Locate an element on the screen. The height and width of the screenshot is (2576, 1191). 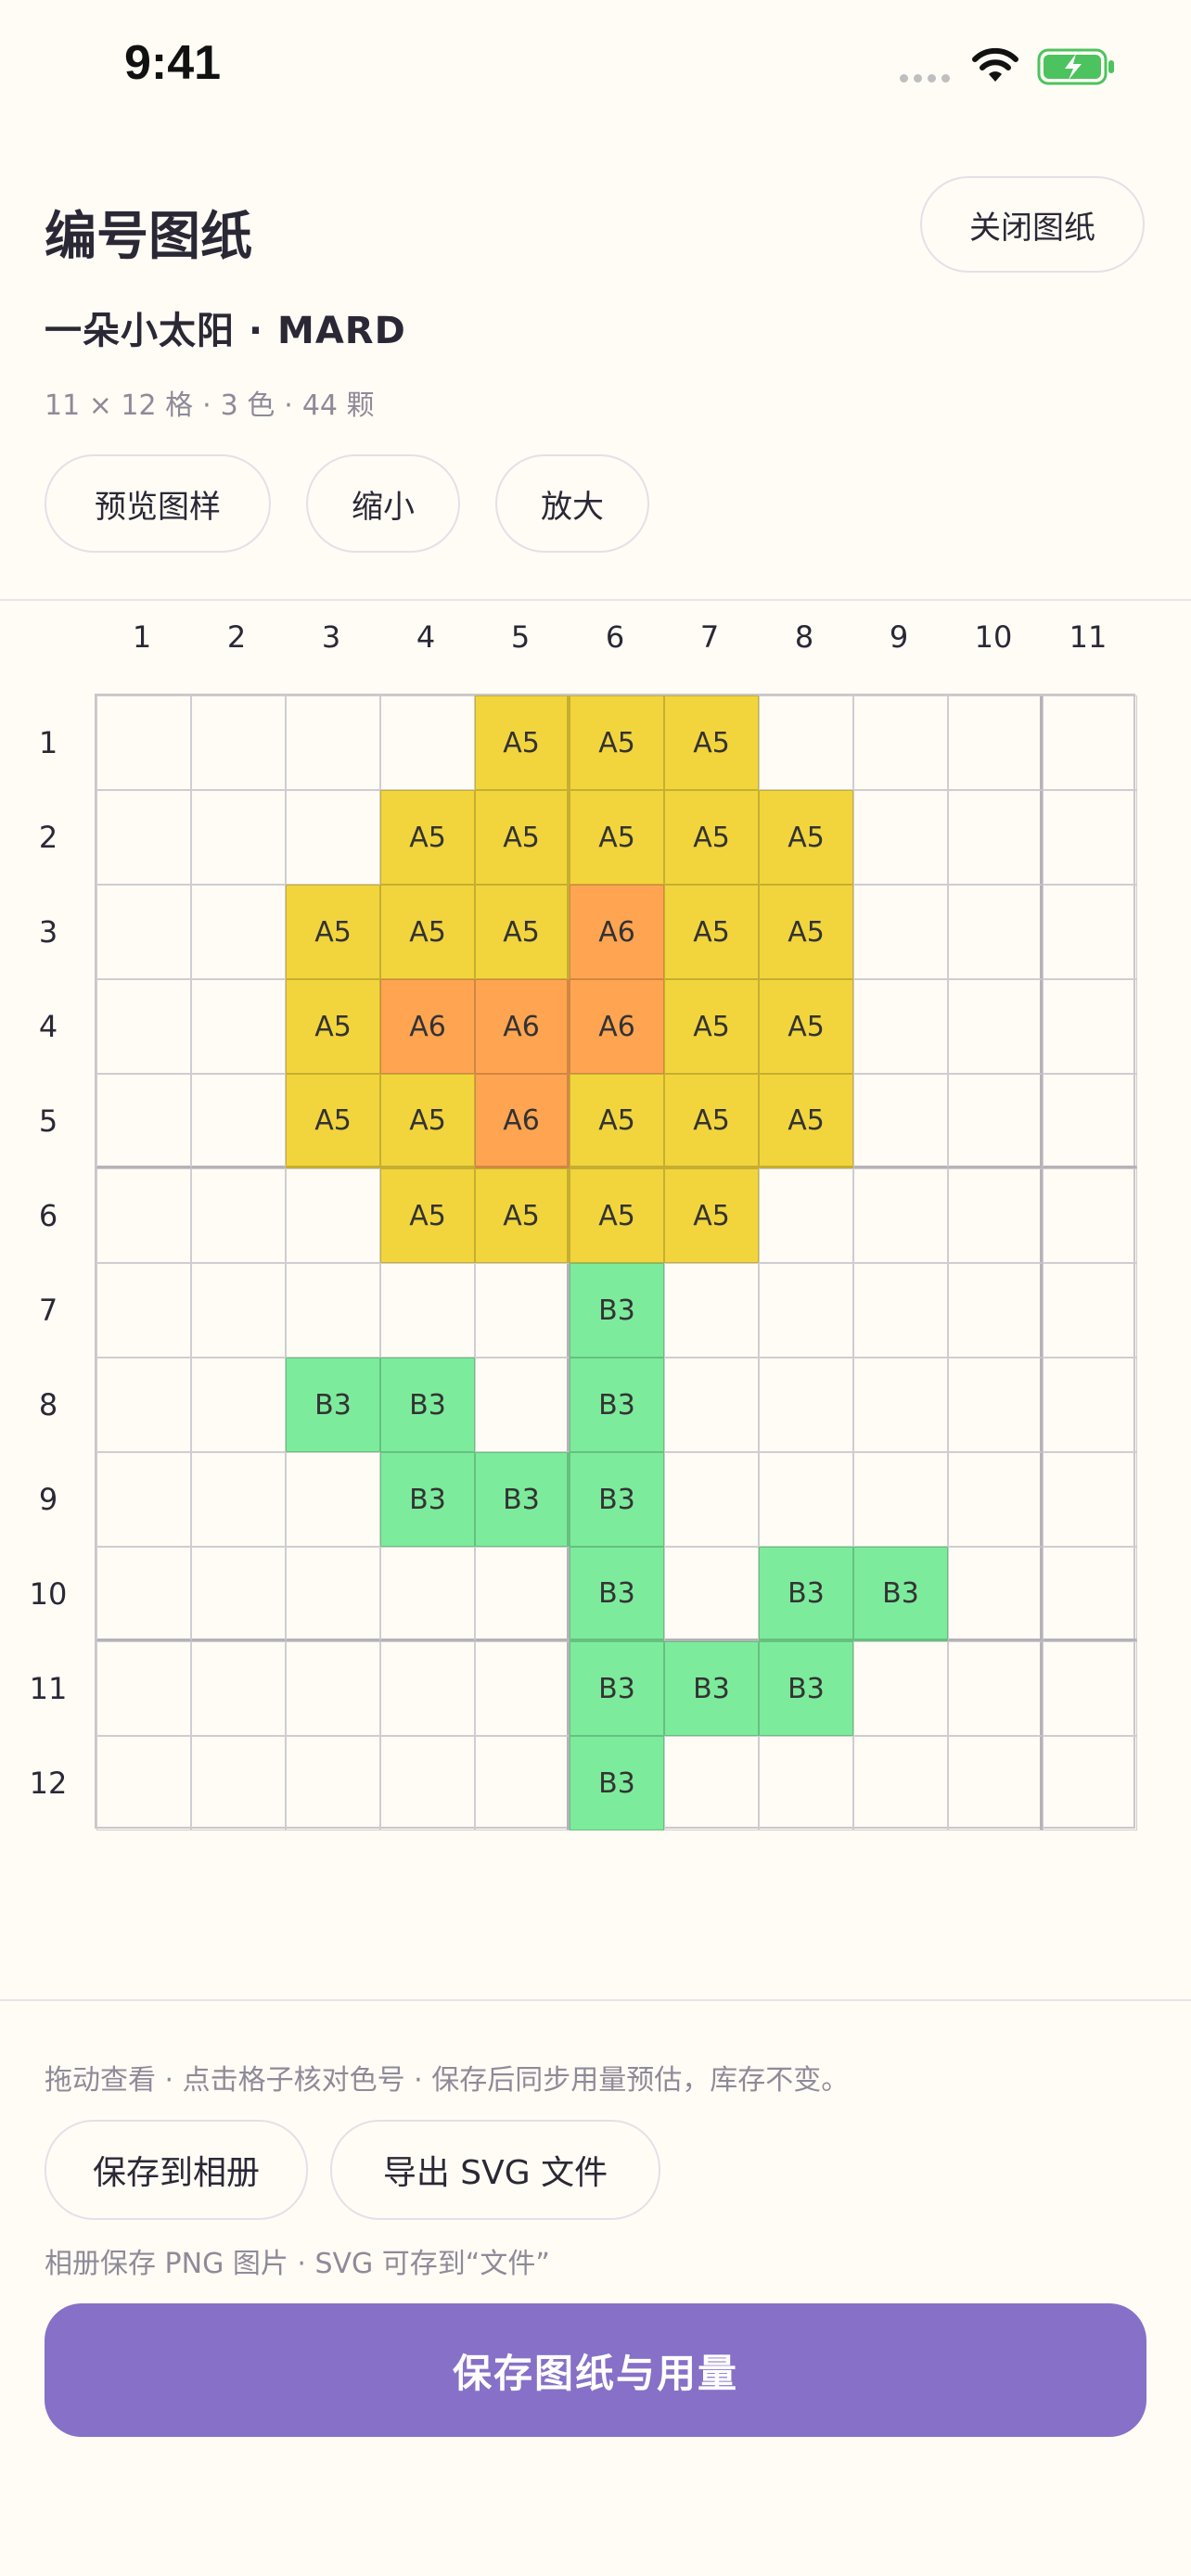
close-pattern-button: 关闭图纸 is located at coordinates (1032, 224).